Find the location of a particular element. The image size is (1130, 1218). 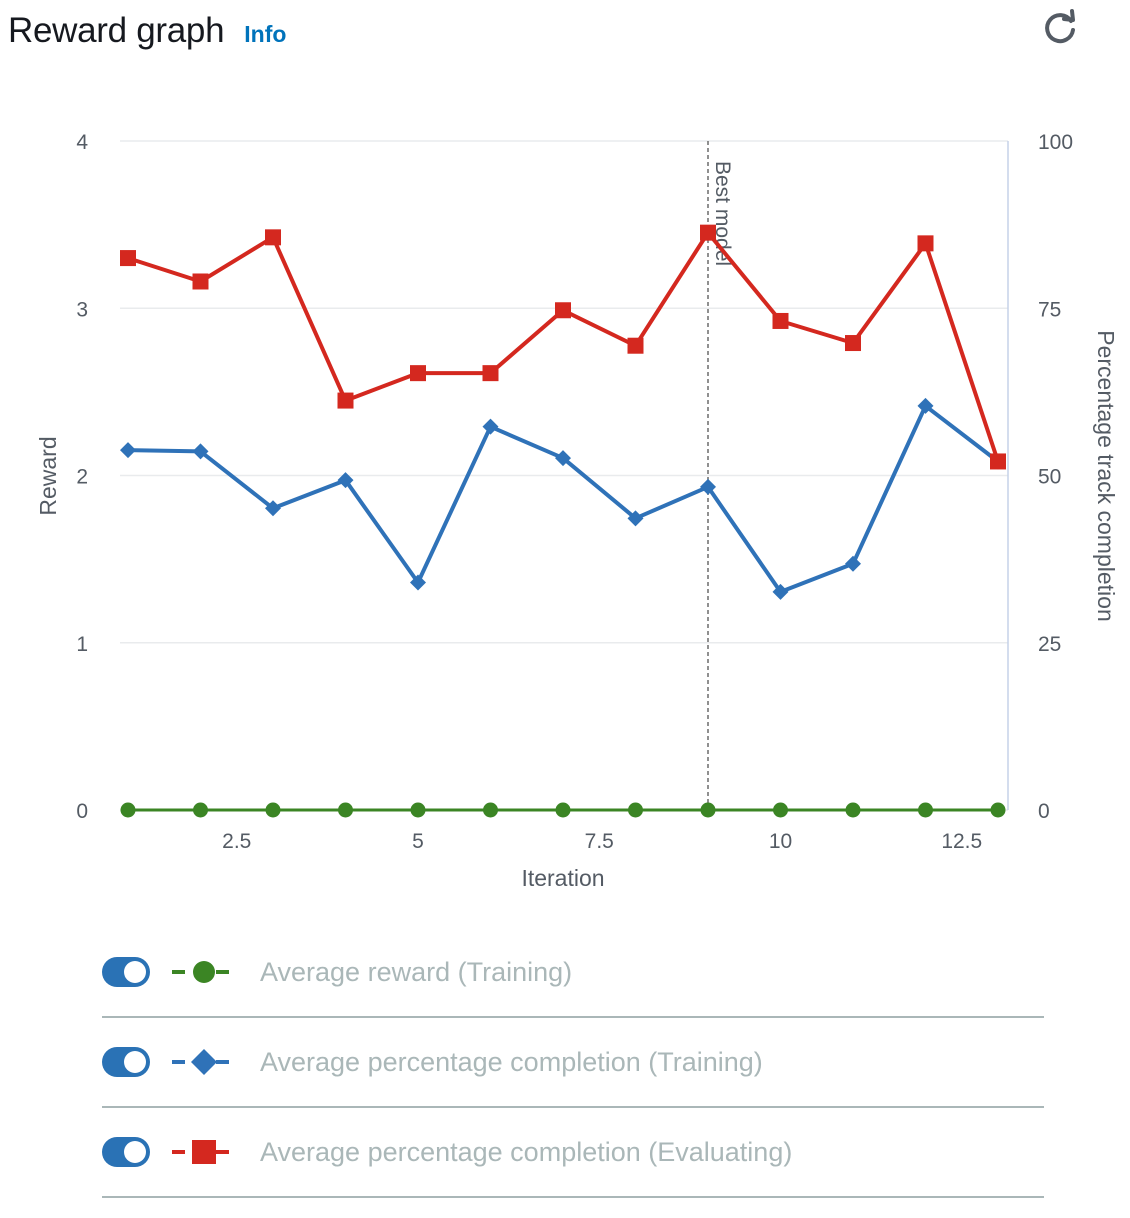

diamond-marker-icon is located at coordinates (205, 1062).